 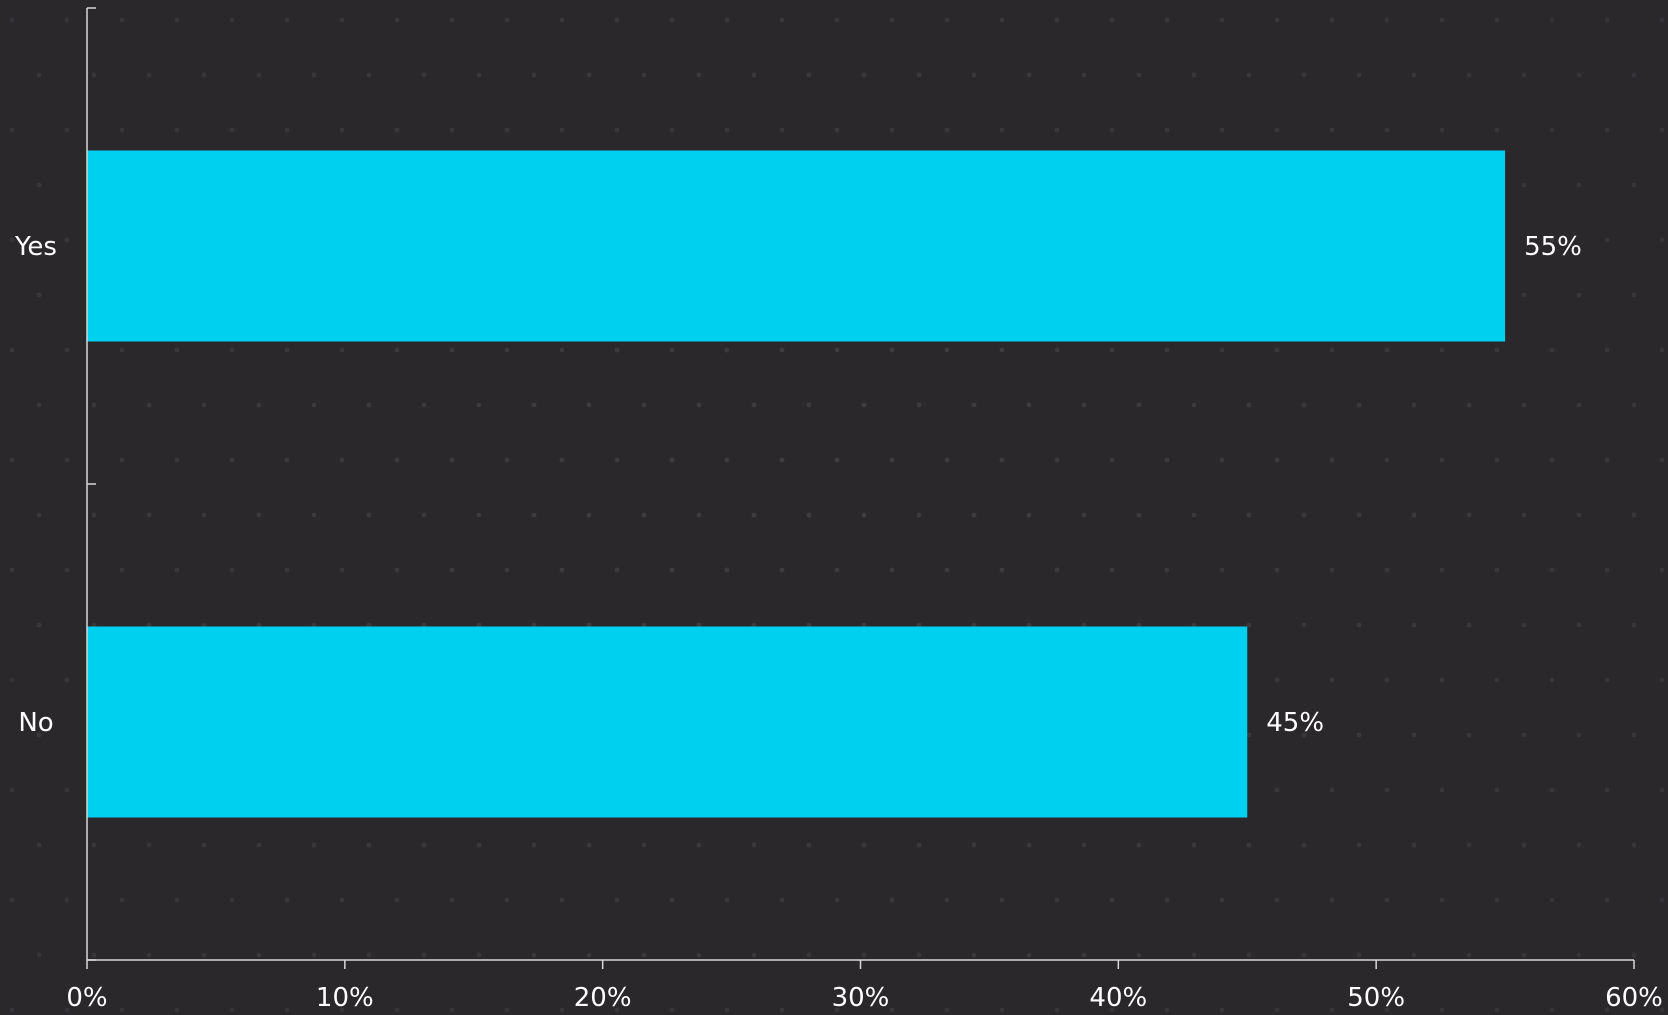 I want to click on x-tick-label: 40%, so click(x=1118, y=998).